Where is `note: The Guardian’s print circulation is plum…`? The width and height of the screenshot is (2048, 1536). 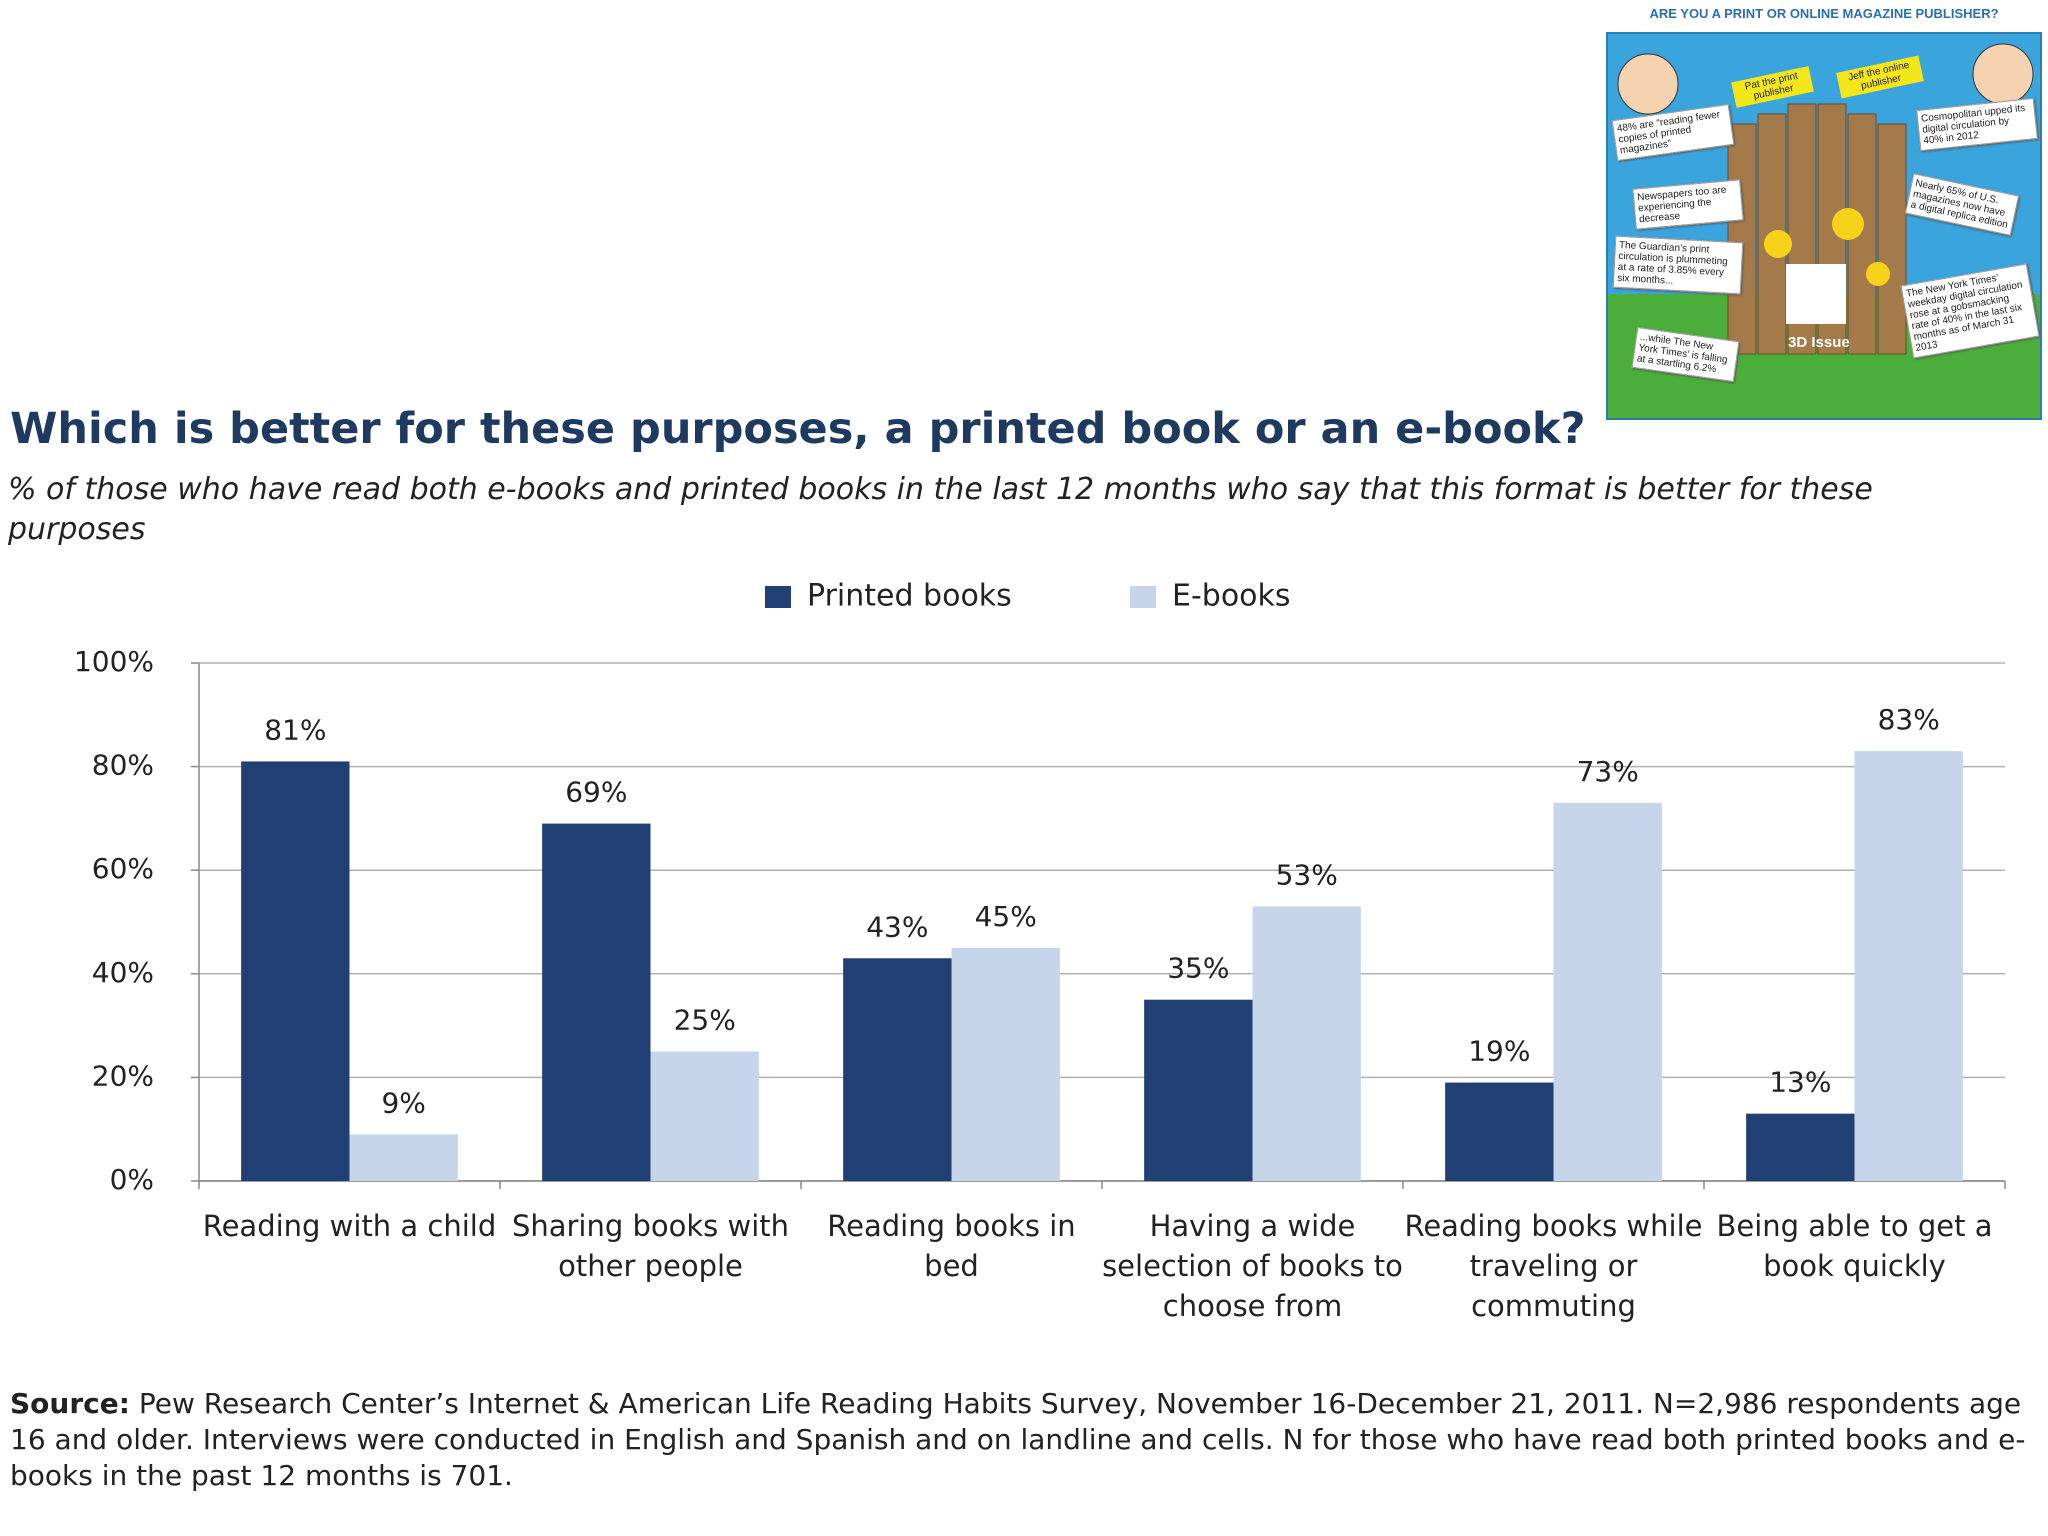 note: The Guardian’s print circulation is plum… is located at coordinates (1678, 265).